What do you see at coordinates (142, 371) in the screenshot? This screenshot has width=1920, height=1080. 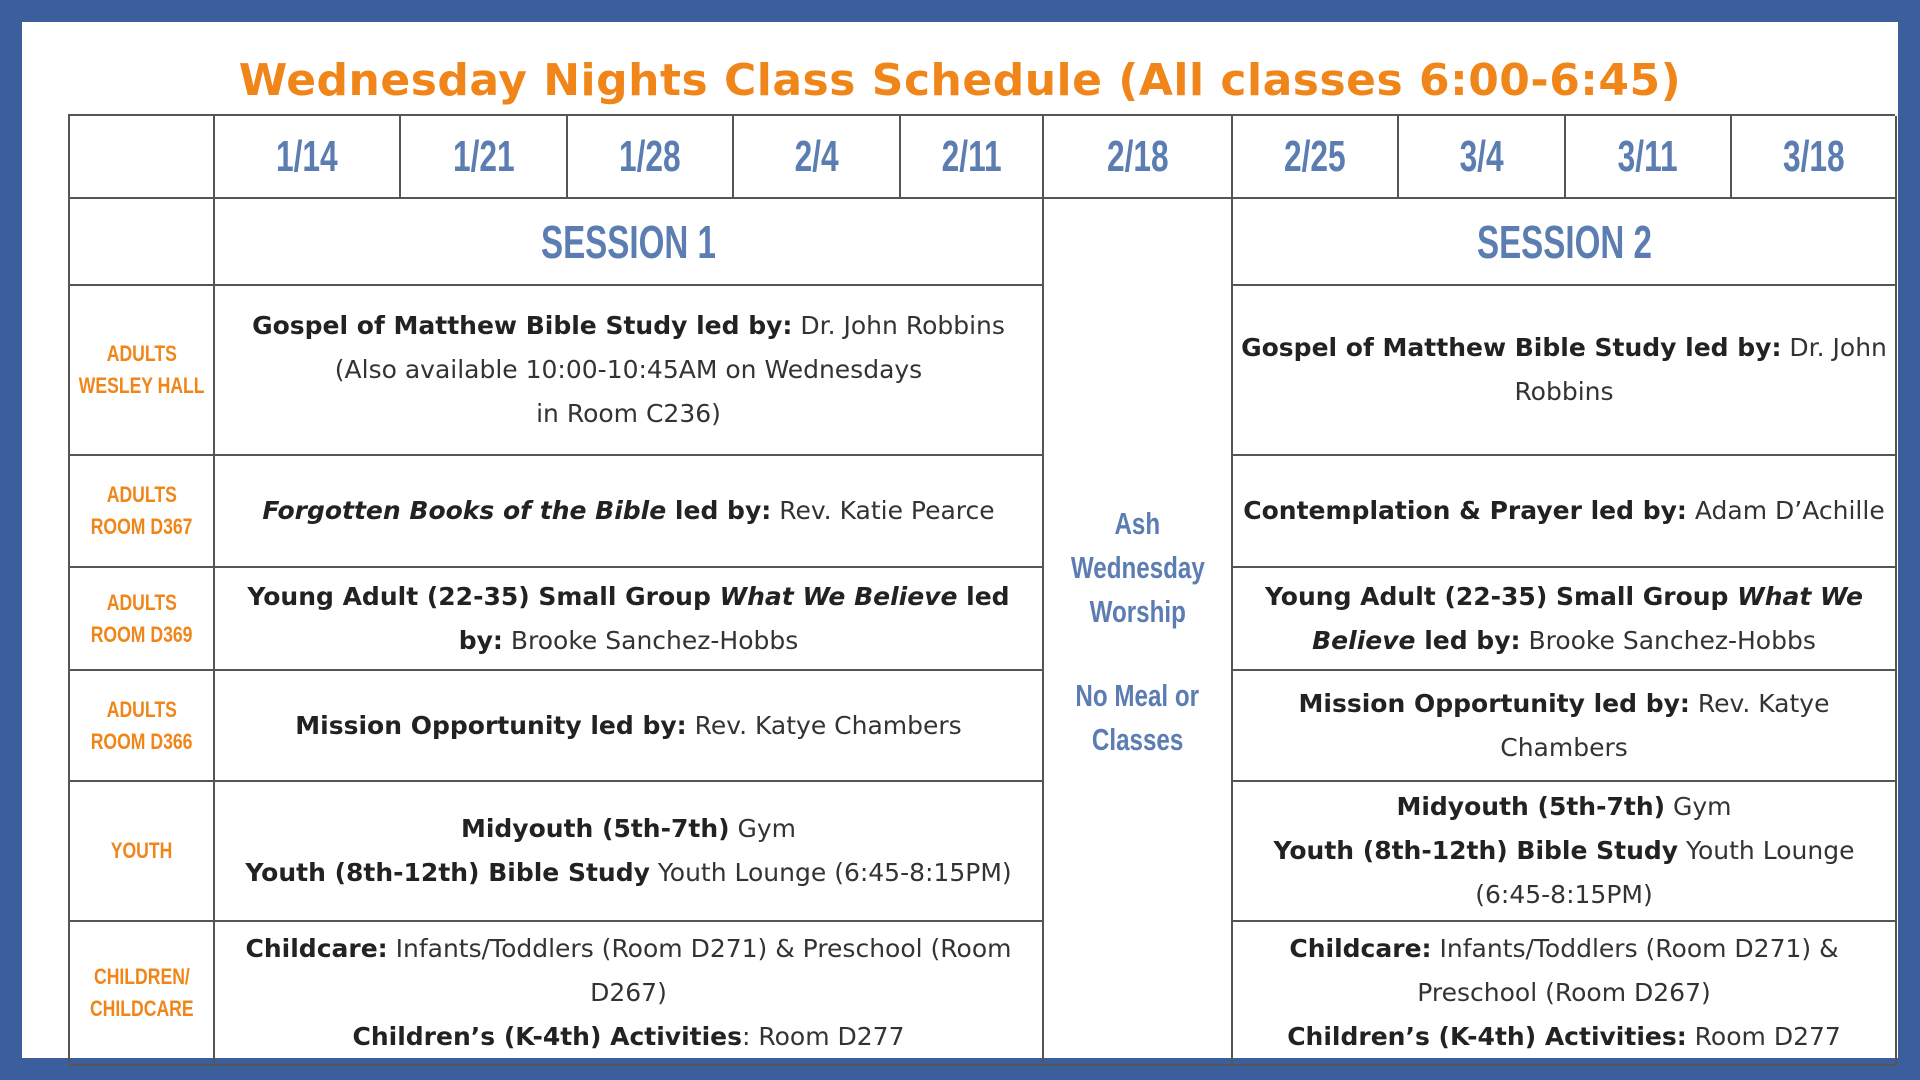 I see `row-label: ADULTS WESLEY HALL` at bounding box center [142, 371].